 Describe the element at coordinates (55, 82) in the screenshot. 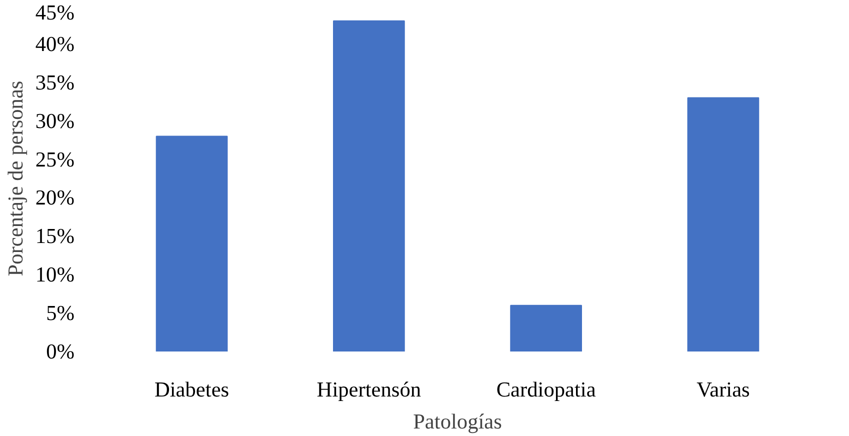

I see `y-tick-label: 35%` at that location.